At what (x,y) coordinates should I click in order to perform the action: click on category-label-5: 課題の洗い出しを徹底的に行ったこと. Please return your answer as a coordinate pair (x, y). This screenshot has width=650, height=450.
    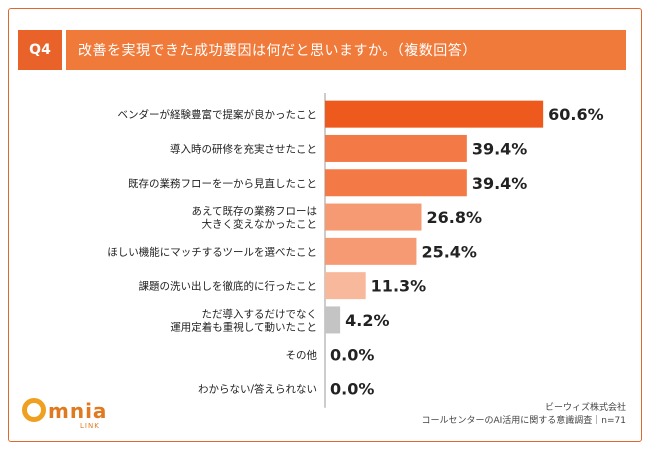
    Looking at the image, I should click on (228, 286).